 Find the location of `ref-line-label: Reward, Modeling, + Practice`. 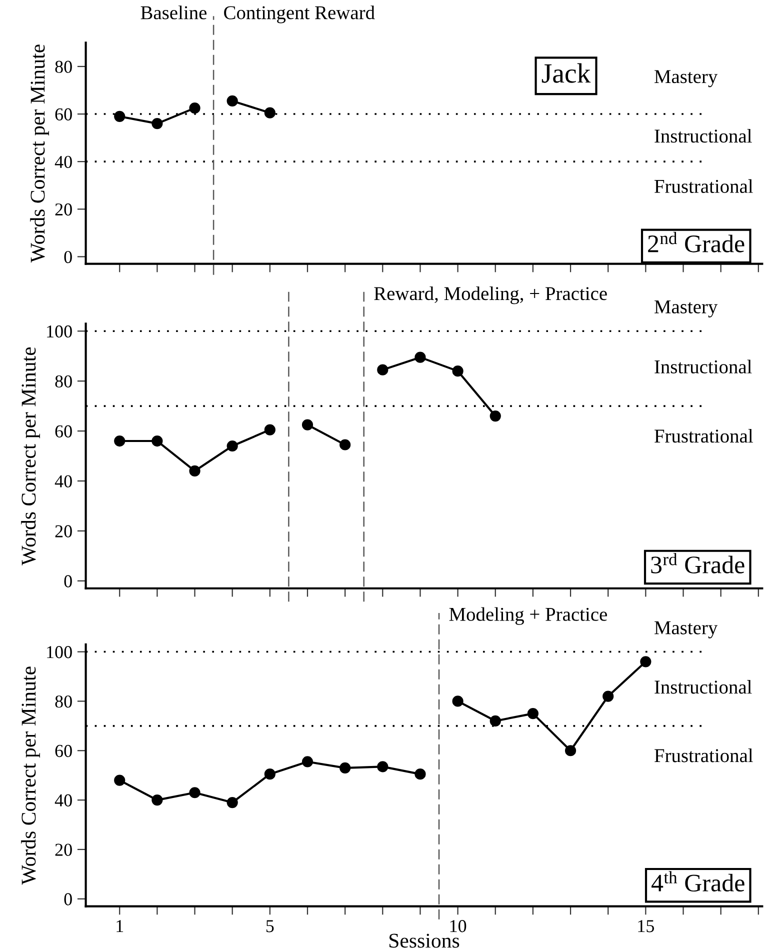

ref-line-label: Reward, Modeling, + Practice is located at coordinates (490, 295).